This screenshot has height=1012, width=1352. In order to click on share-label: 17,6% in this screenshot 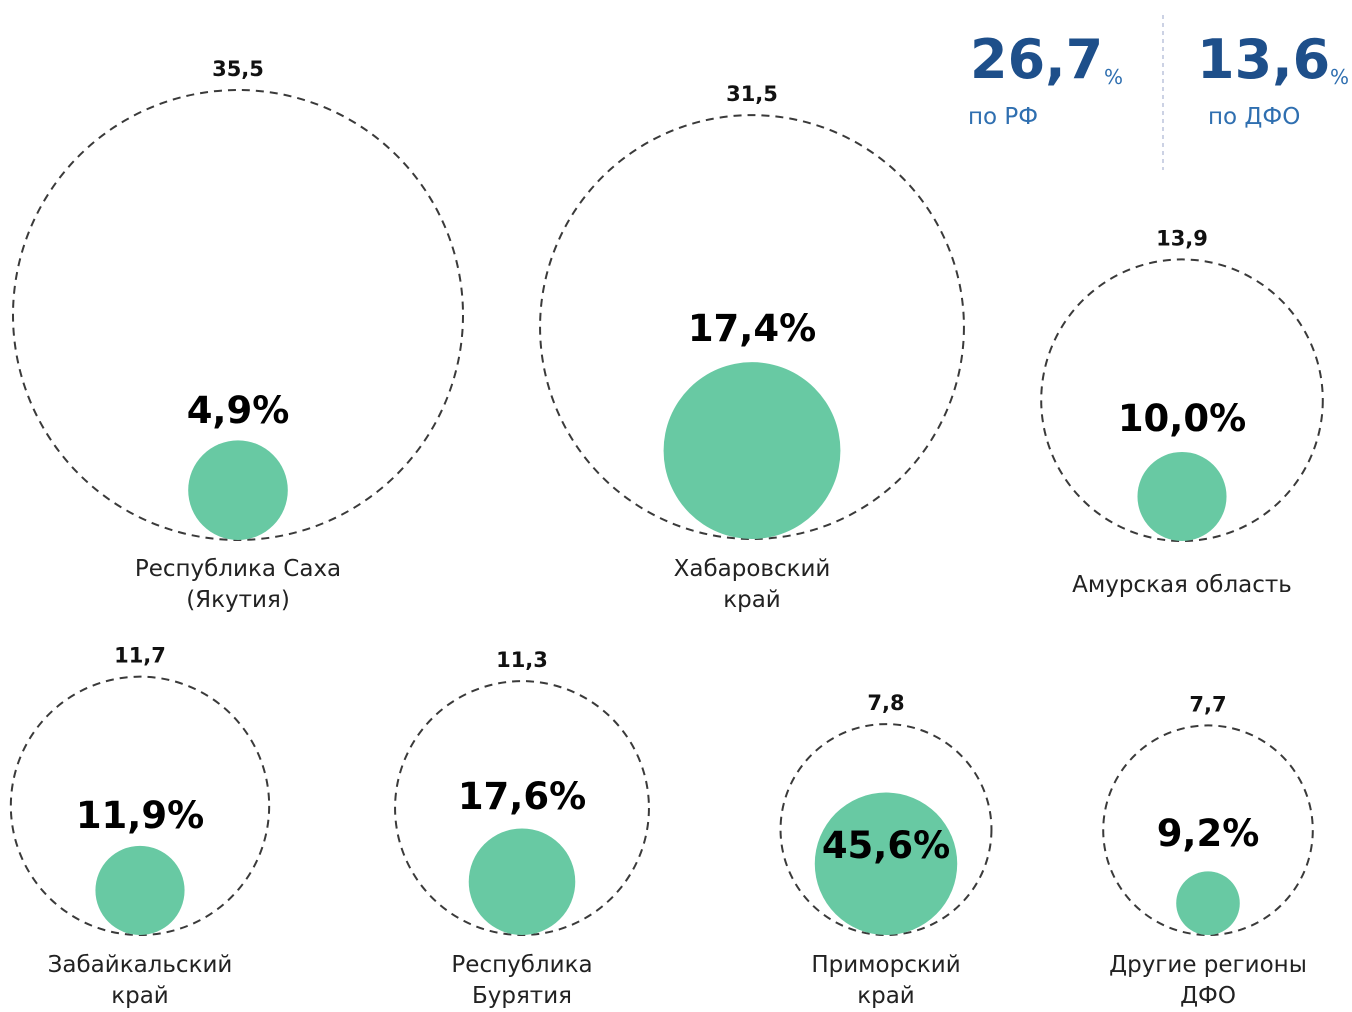, I will do `click(522, 796)`.